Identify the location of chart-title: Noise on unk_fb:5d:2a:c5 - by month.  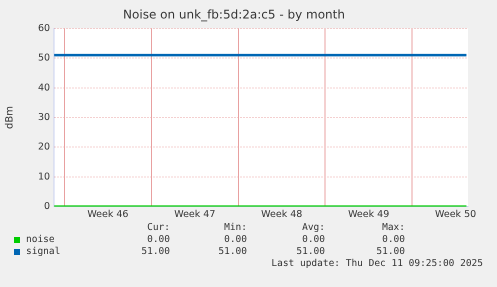
(234, 14).